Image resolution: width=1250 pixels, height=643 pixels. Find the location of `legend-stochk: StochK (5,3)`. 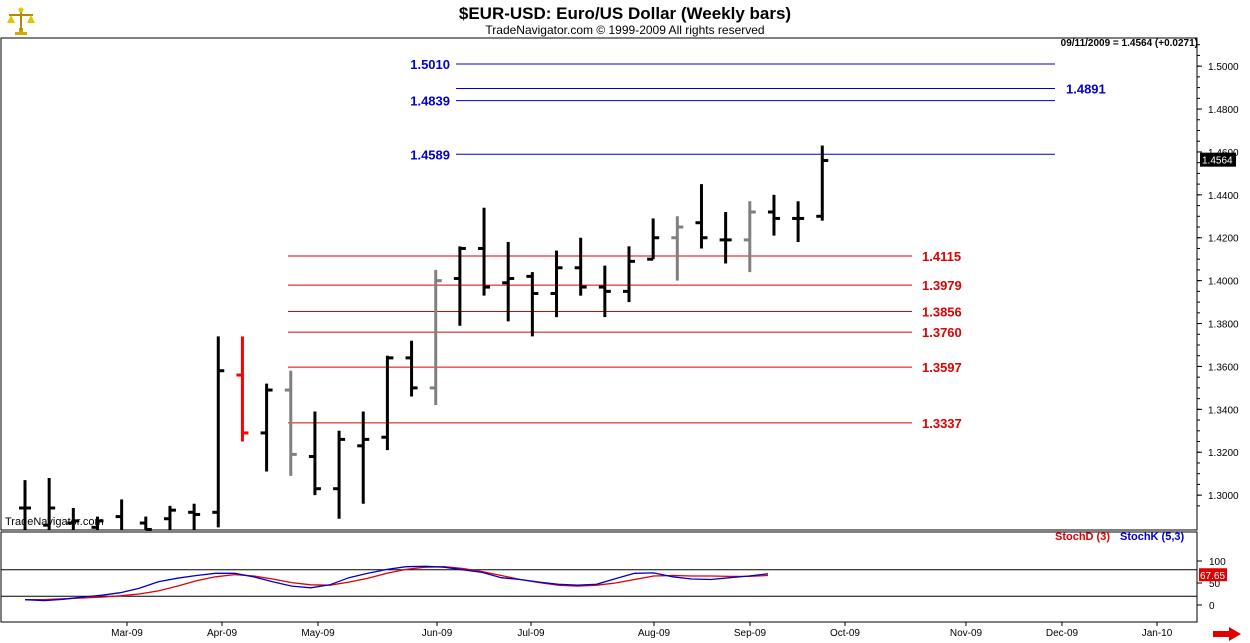

legend-stochk: StochK (5,3) is located at coordinates (1152, 537).